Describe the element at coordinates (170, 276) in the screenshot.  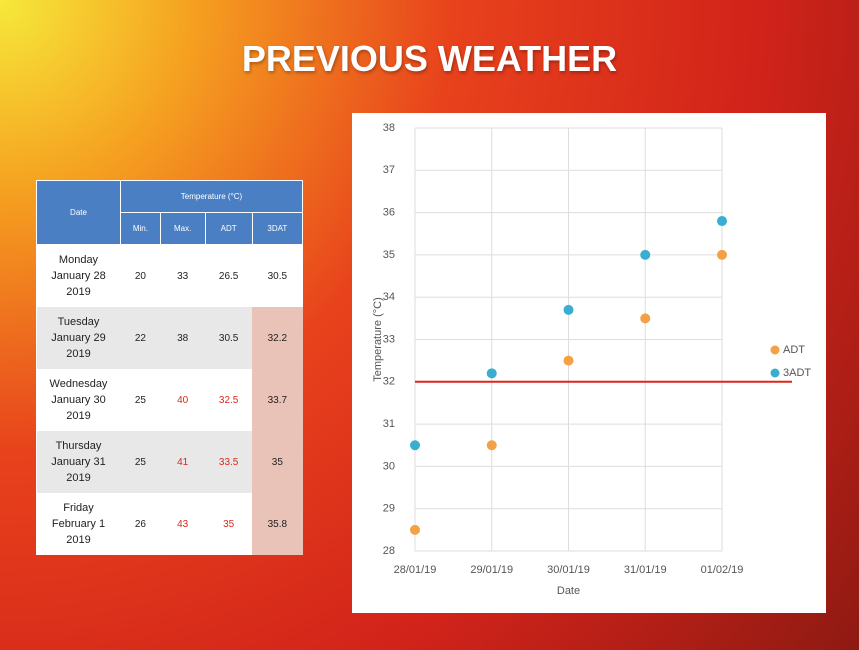
I see `table-row: Monday January 28 2019 20 33 26.5 30.5` at that location.